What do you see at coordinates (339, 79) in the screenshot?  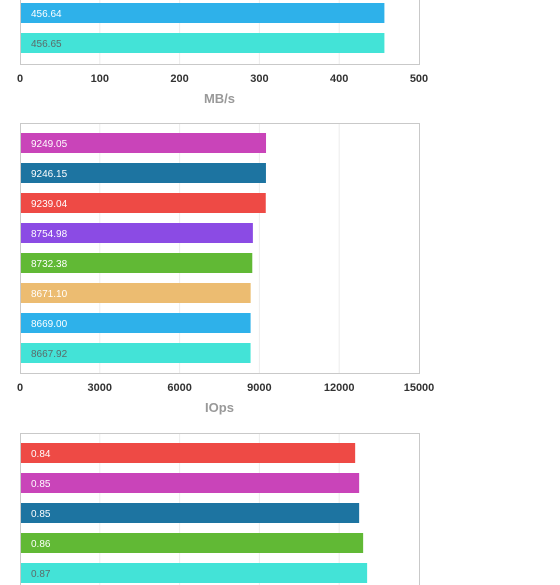 I see `x-tick-label: 400` at bounding box center [339, 79].